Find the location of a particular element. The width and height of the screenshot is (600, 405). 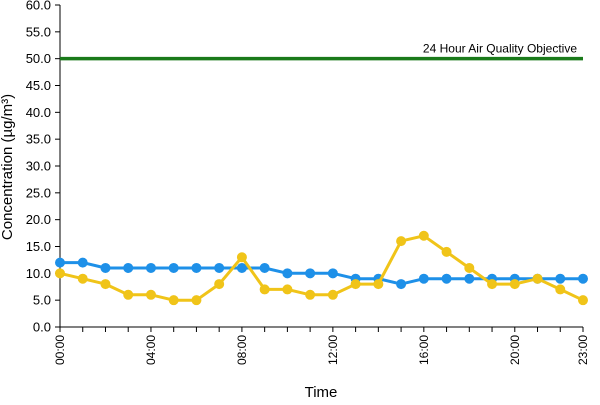

series-line is located at coordinates (321, 273).